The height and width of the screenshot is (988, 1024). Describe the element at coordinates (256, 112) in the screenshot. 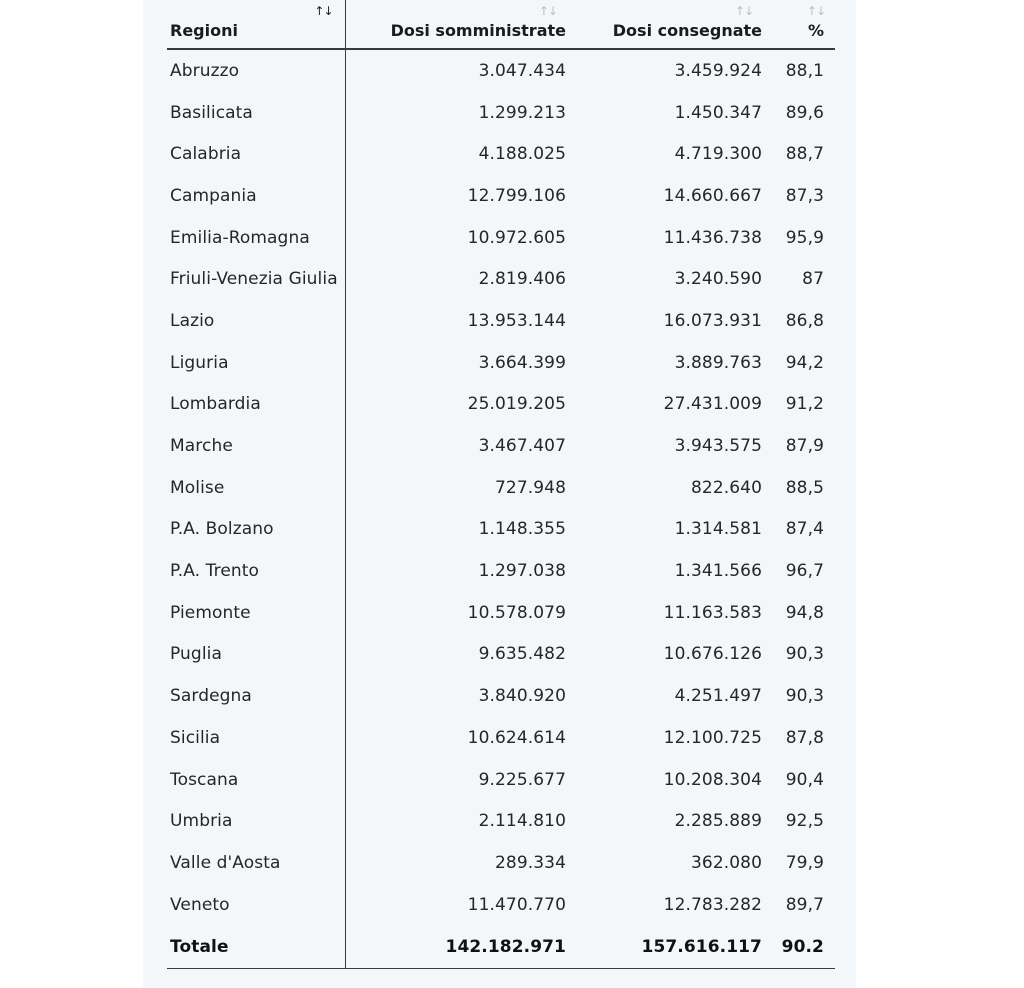

I see `cell-region: Basilicata` at that location.